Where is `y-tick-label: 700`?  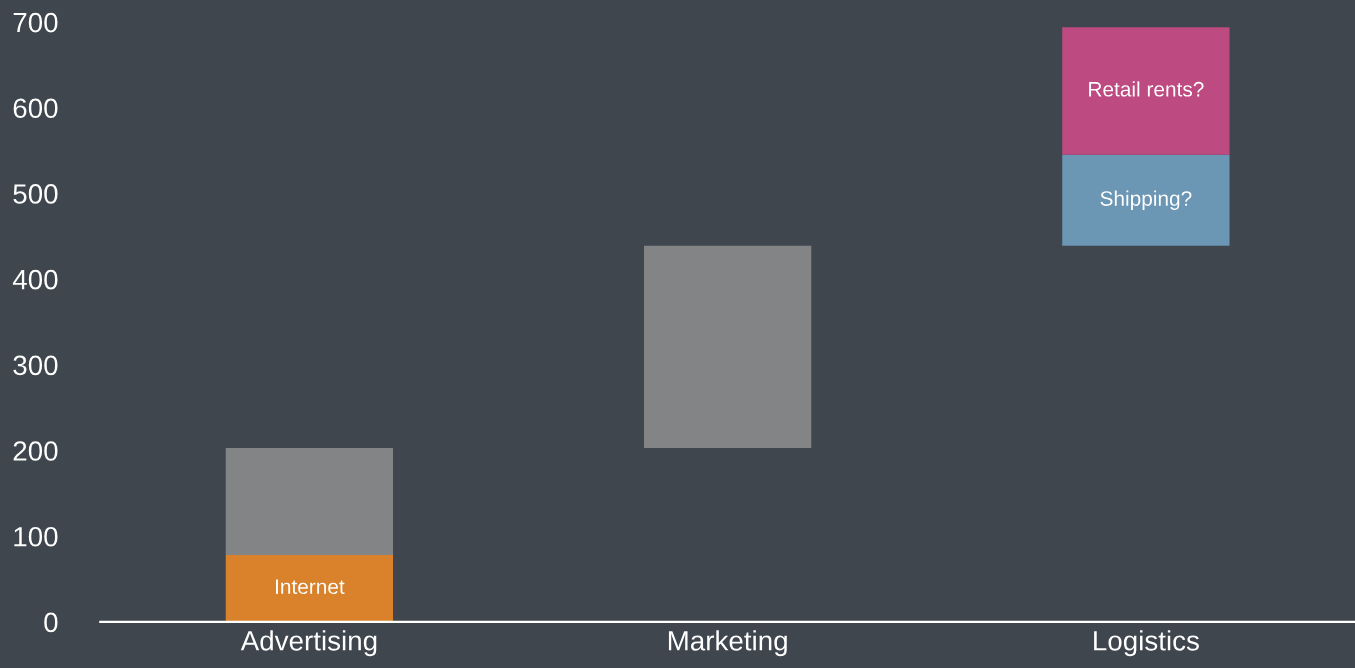
y-tick-label: 700 is located at coordinates (35, 22).